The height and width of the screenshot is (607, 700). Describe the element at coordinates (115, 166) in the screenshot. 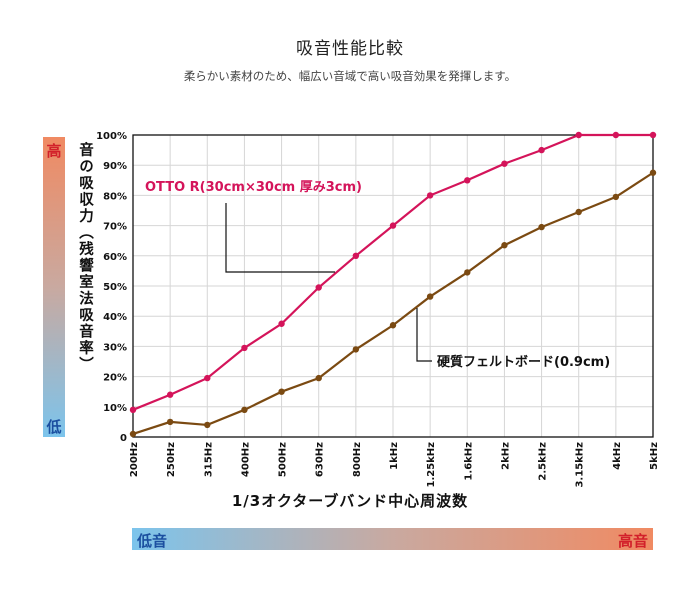

I see `y-tick-label: 90%` at that location.